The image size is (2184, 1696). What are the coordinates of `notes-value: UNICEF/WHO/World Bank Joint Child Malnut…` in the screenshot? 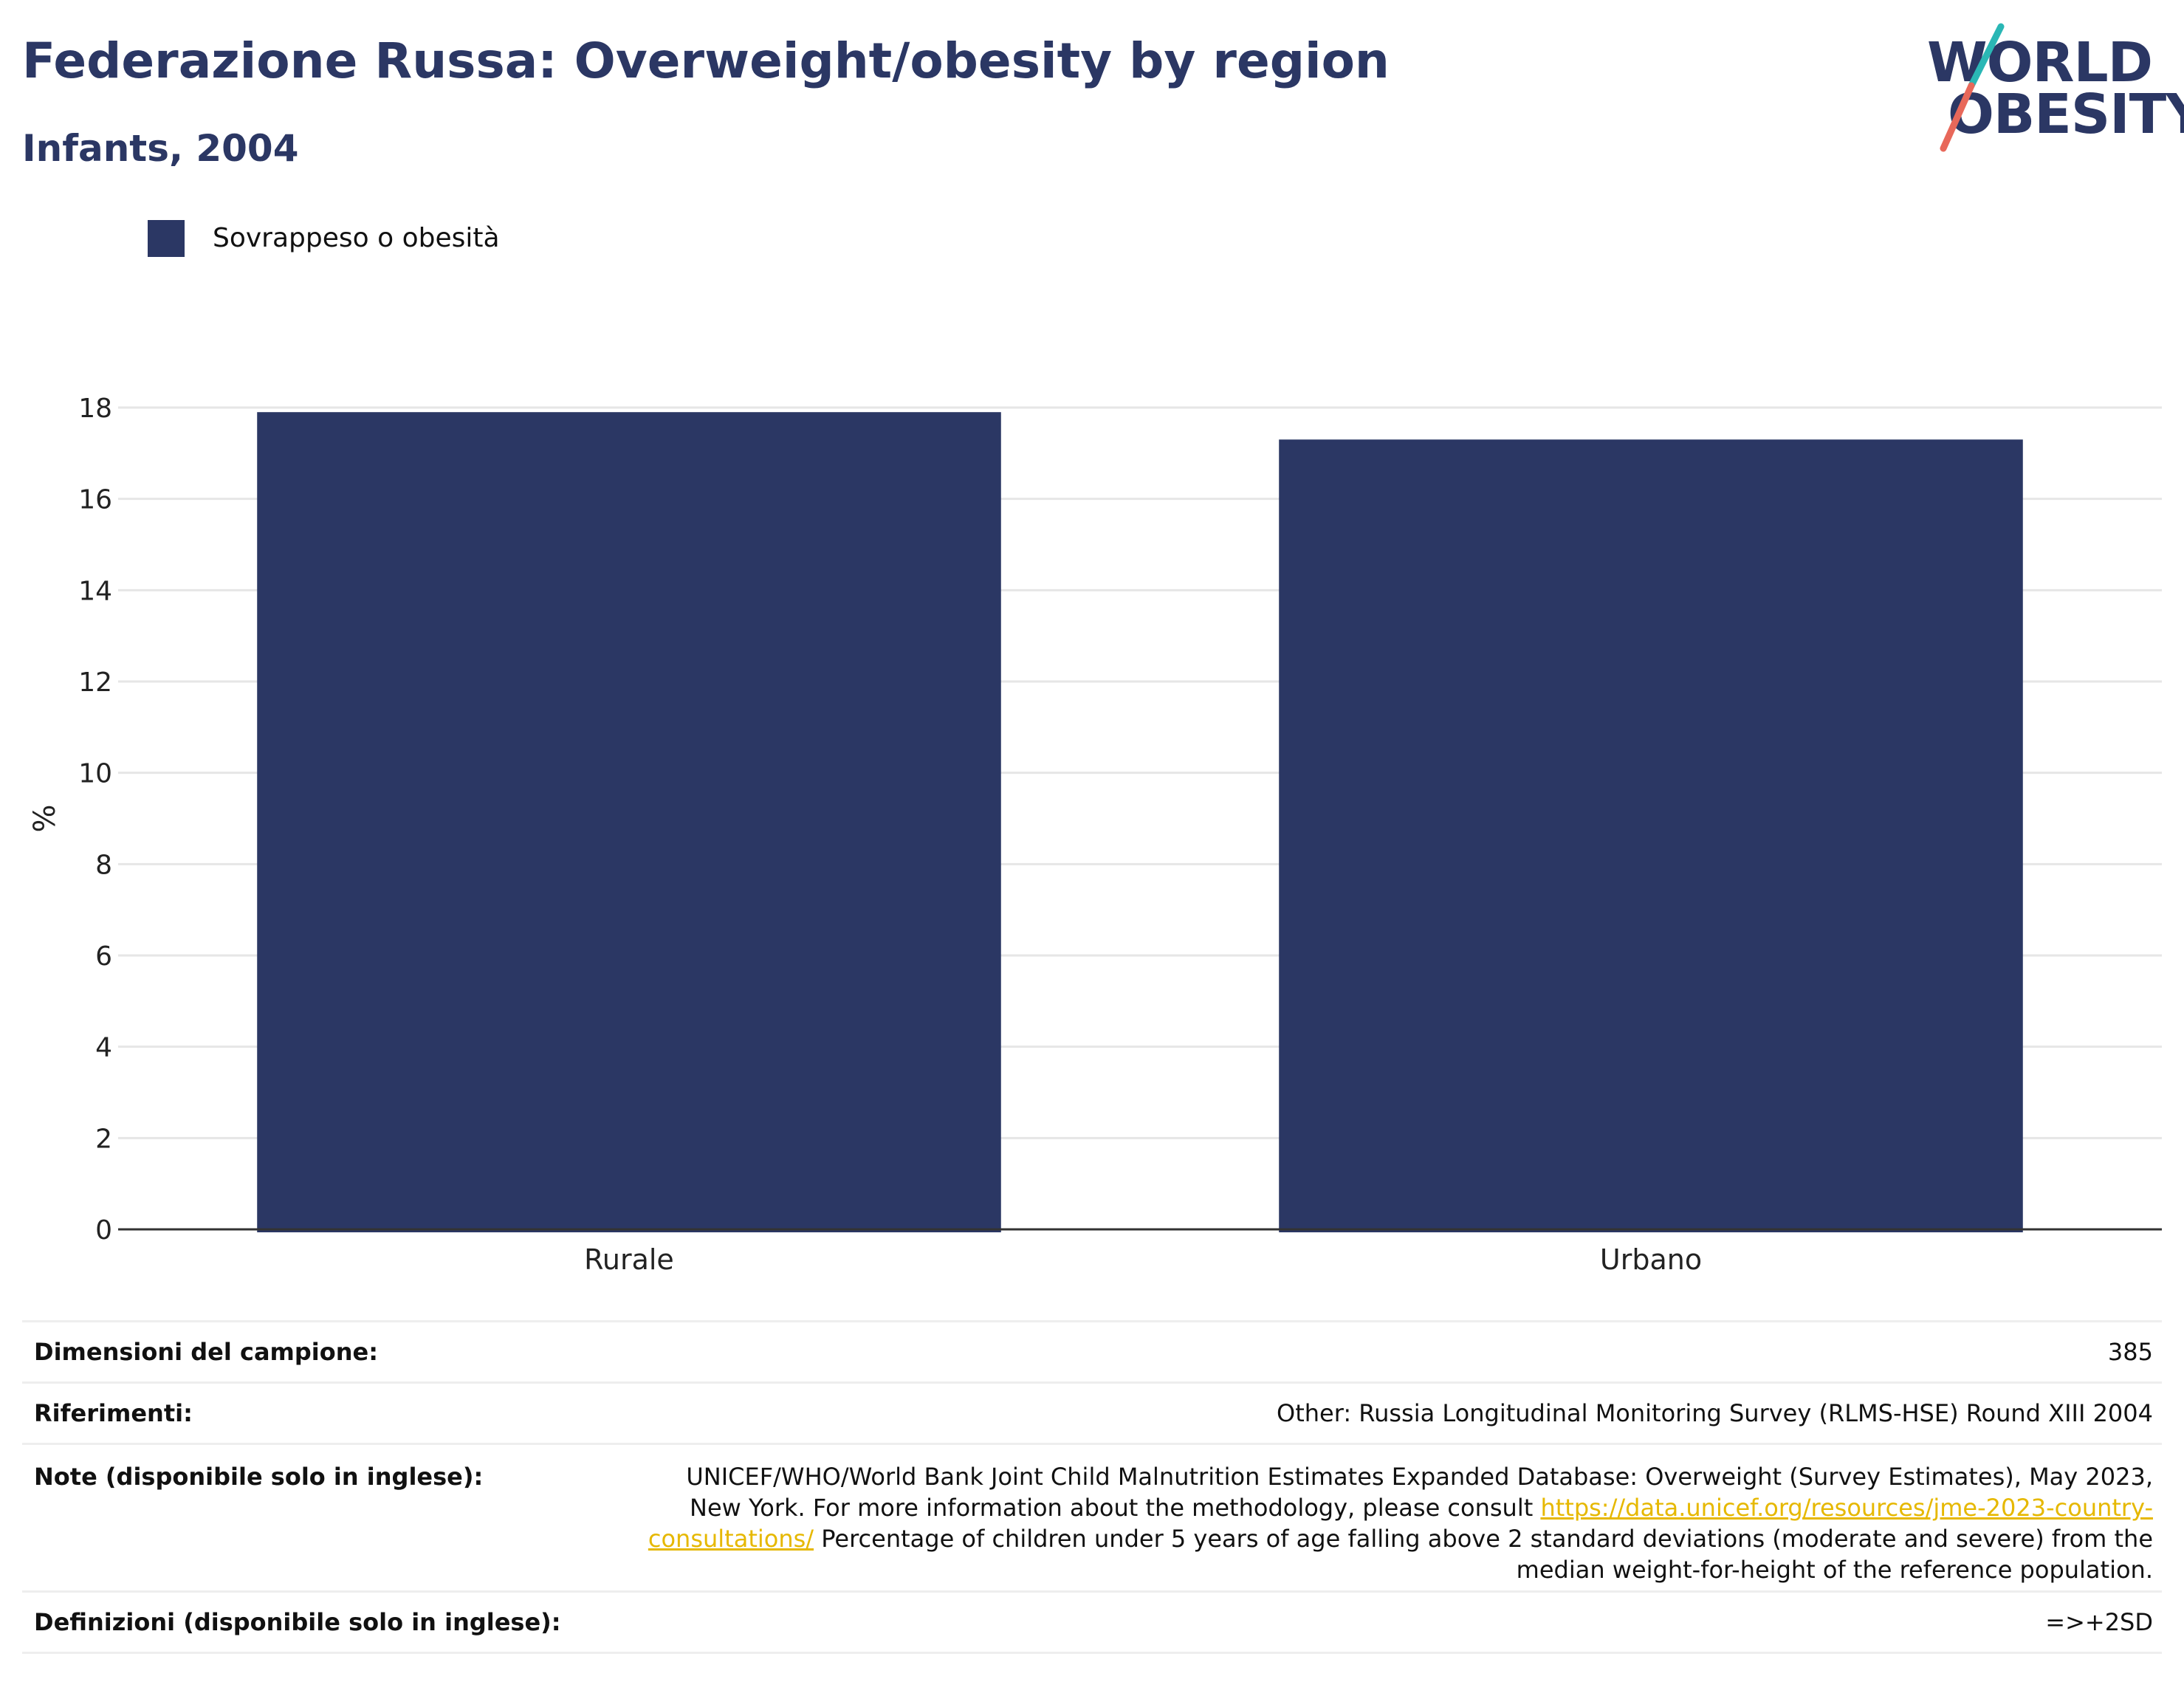 It's located at (1404, 1523).